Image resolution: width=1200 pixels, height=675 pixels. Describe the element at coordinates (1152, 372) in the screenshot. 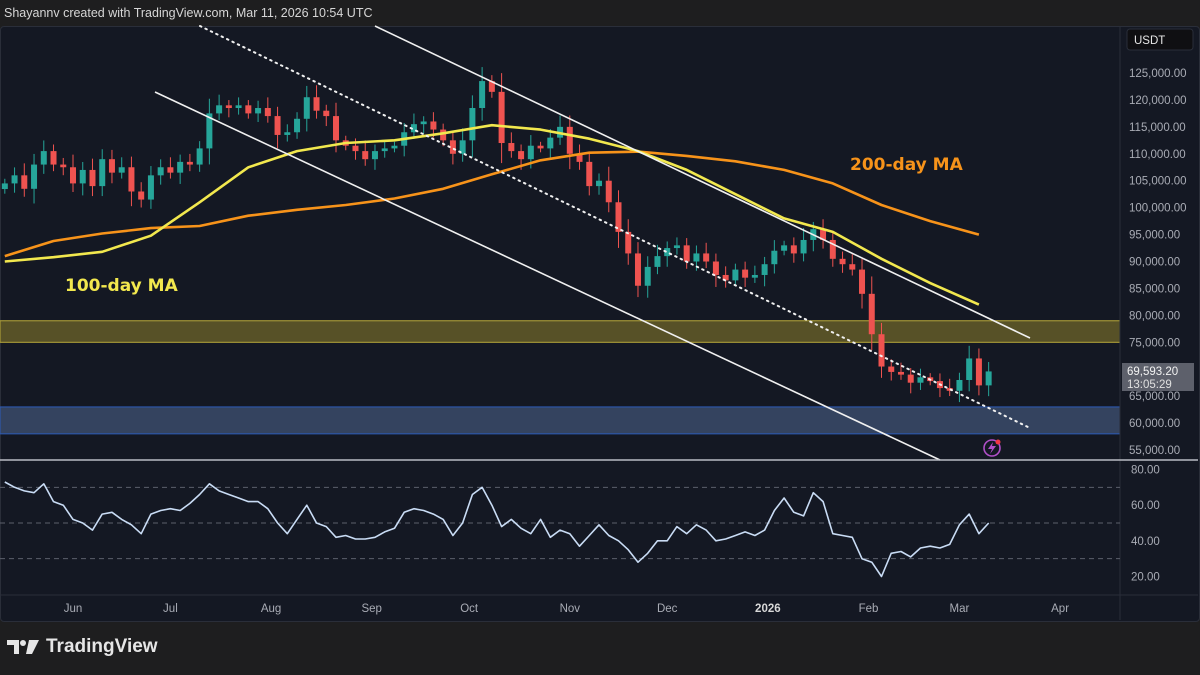

I see `last-price-value: 69,593.20` at that location.